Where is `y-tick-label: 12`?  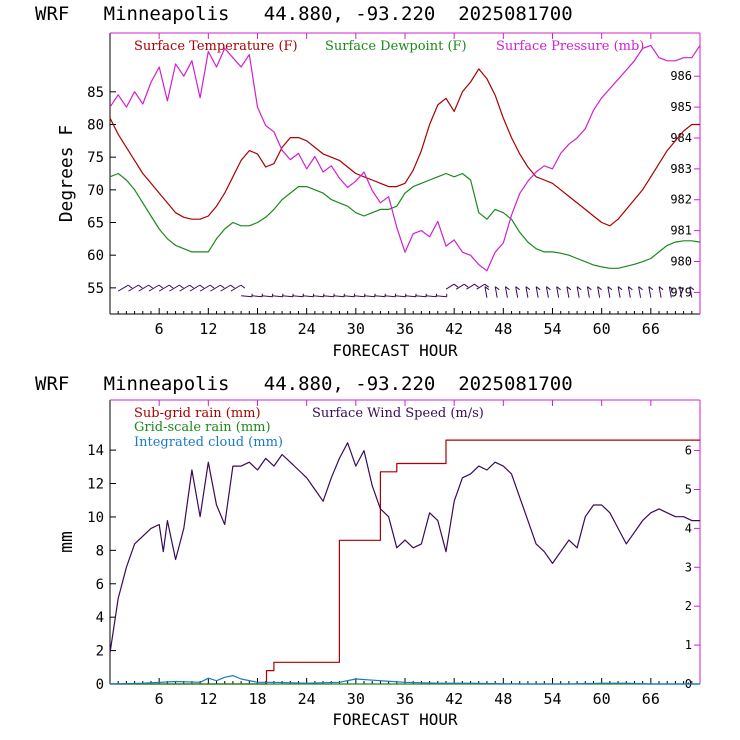 y-tick-label: 12 is located at coordinates (95, 485).